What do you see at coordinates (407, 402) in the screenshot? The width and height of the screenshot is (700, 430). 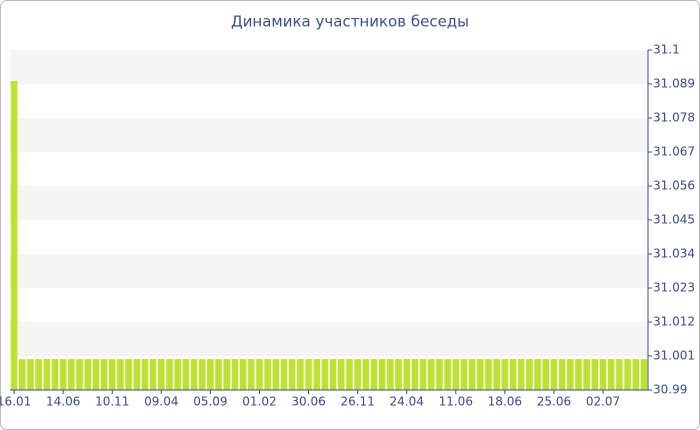 I see `x-tick-label: 24.04` at bounding box center [407, 402].